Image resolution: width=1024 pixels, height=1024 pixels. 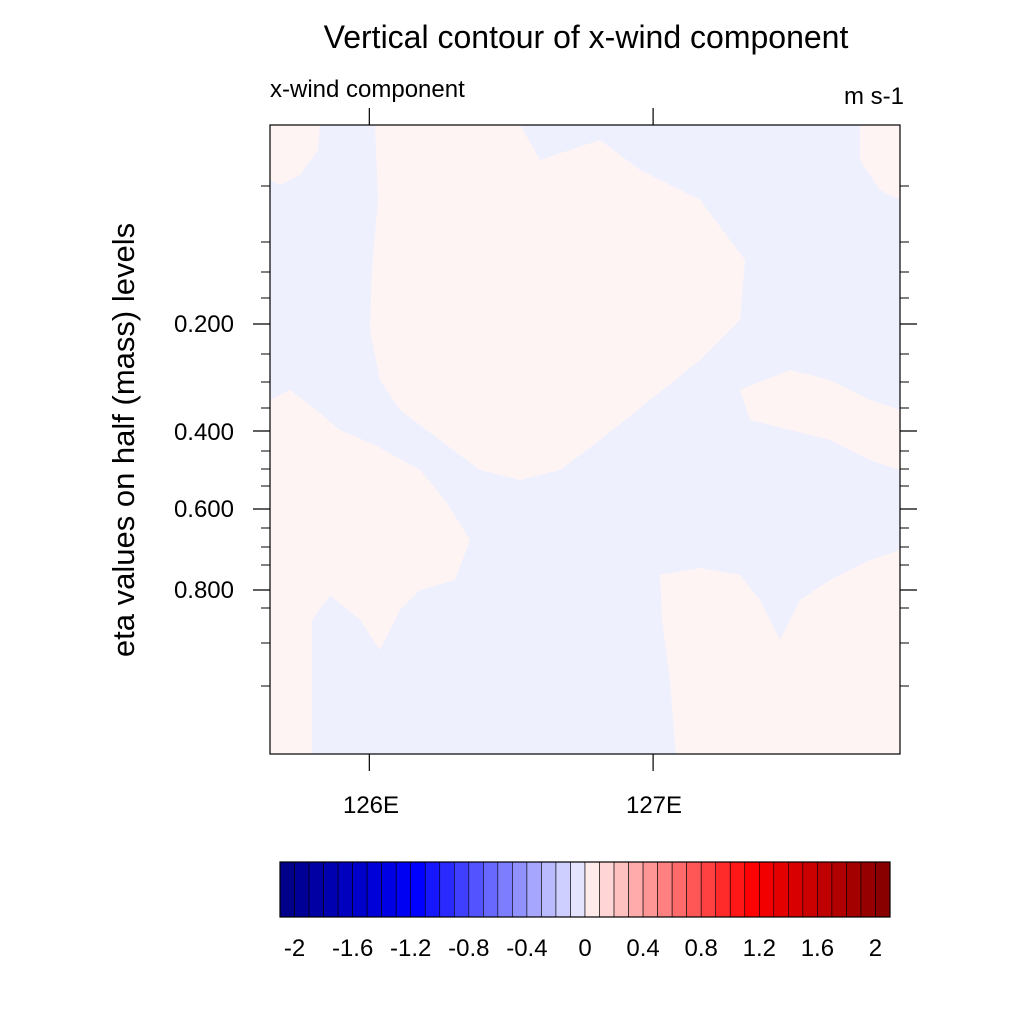 I want to click on colorbar-label: 0.4, so click(x=642, y=948).